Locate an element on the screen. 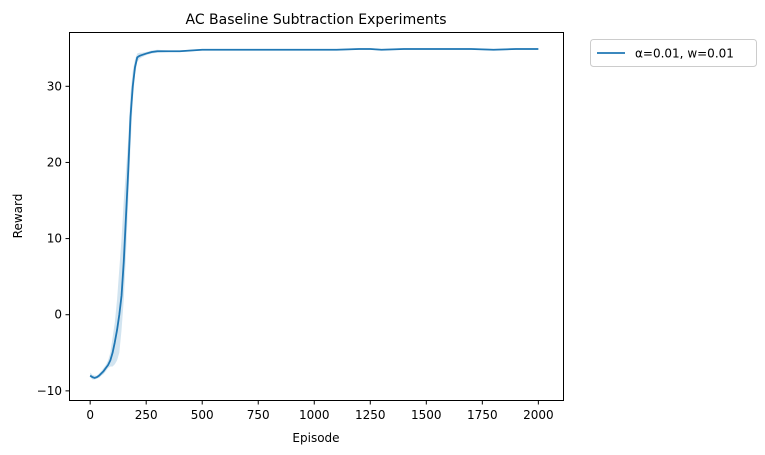 Image resolution: width=765 pixels, height=455 pixels. y-tick-label: −10 is located at coordinates (49, 391).